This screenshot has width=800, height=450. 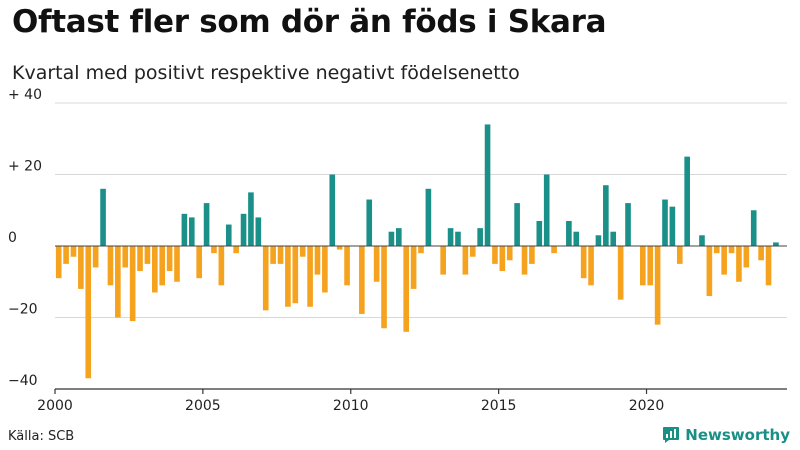 I want to click on x-tick-label: 2020, so click(x=647, y=406).